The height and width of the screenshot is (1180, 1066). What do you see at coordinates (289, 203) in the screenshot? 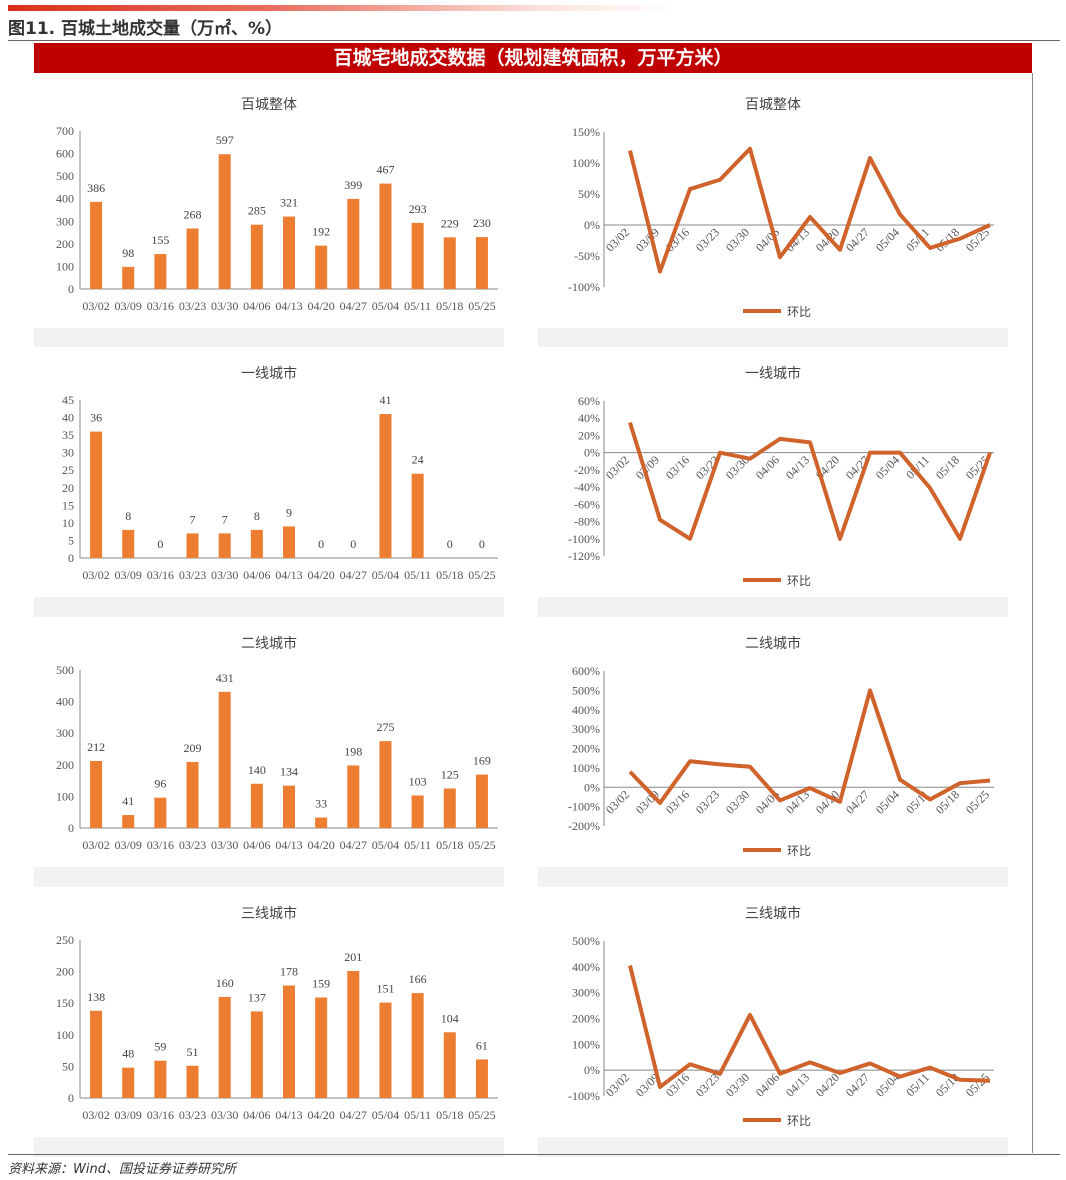
I see `data-label: 321` at bounding box center [289, 203].